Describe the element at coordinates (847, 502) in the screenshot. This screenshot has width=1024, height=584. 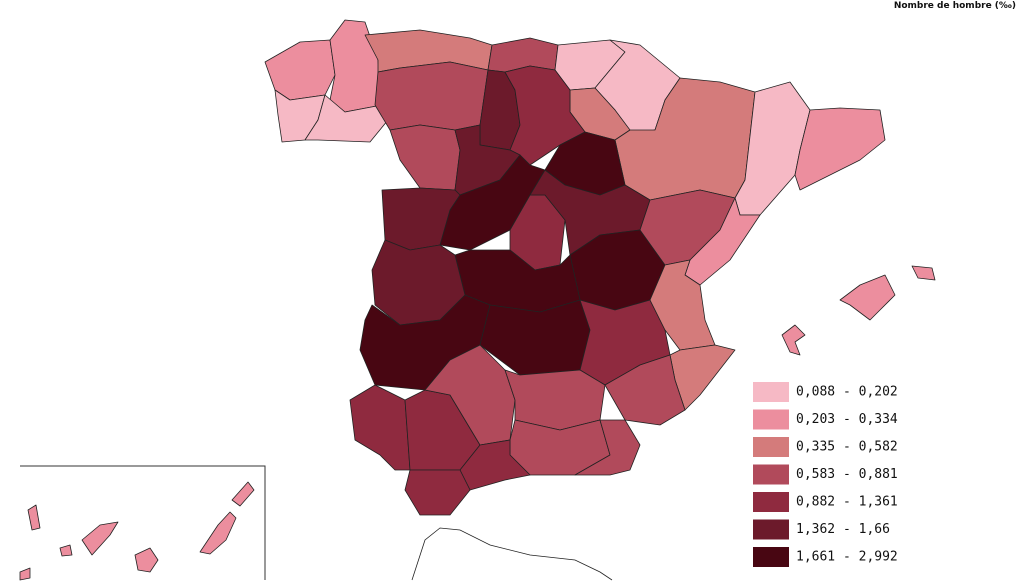
I see `legend-label: 0,882 - 1,361` at that location.